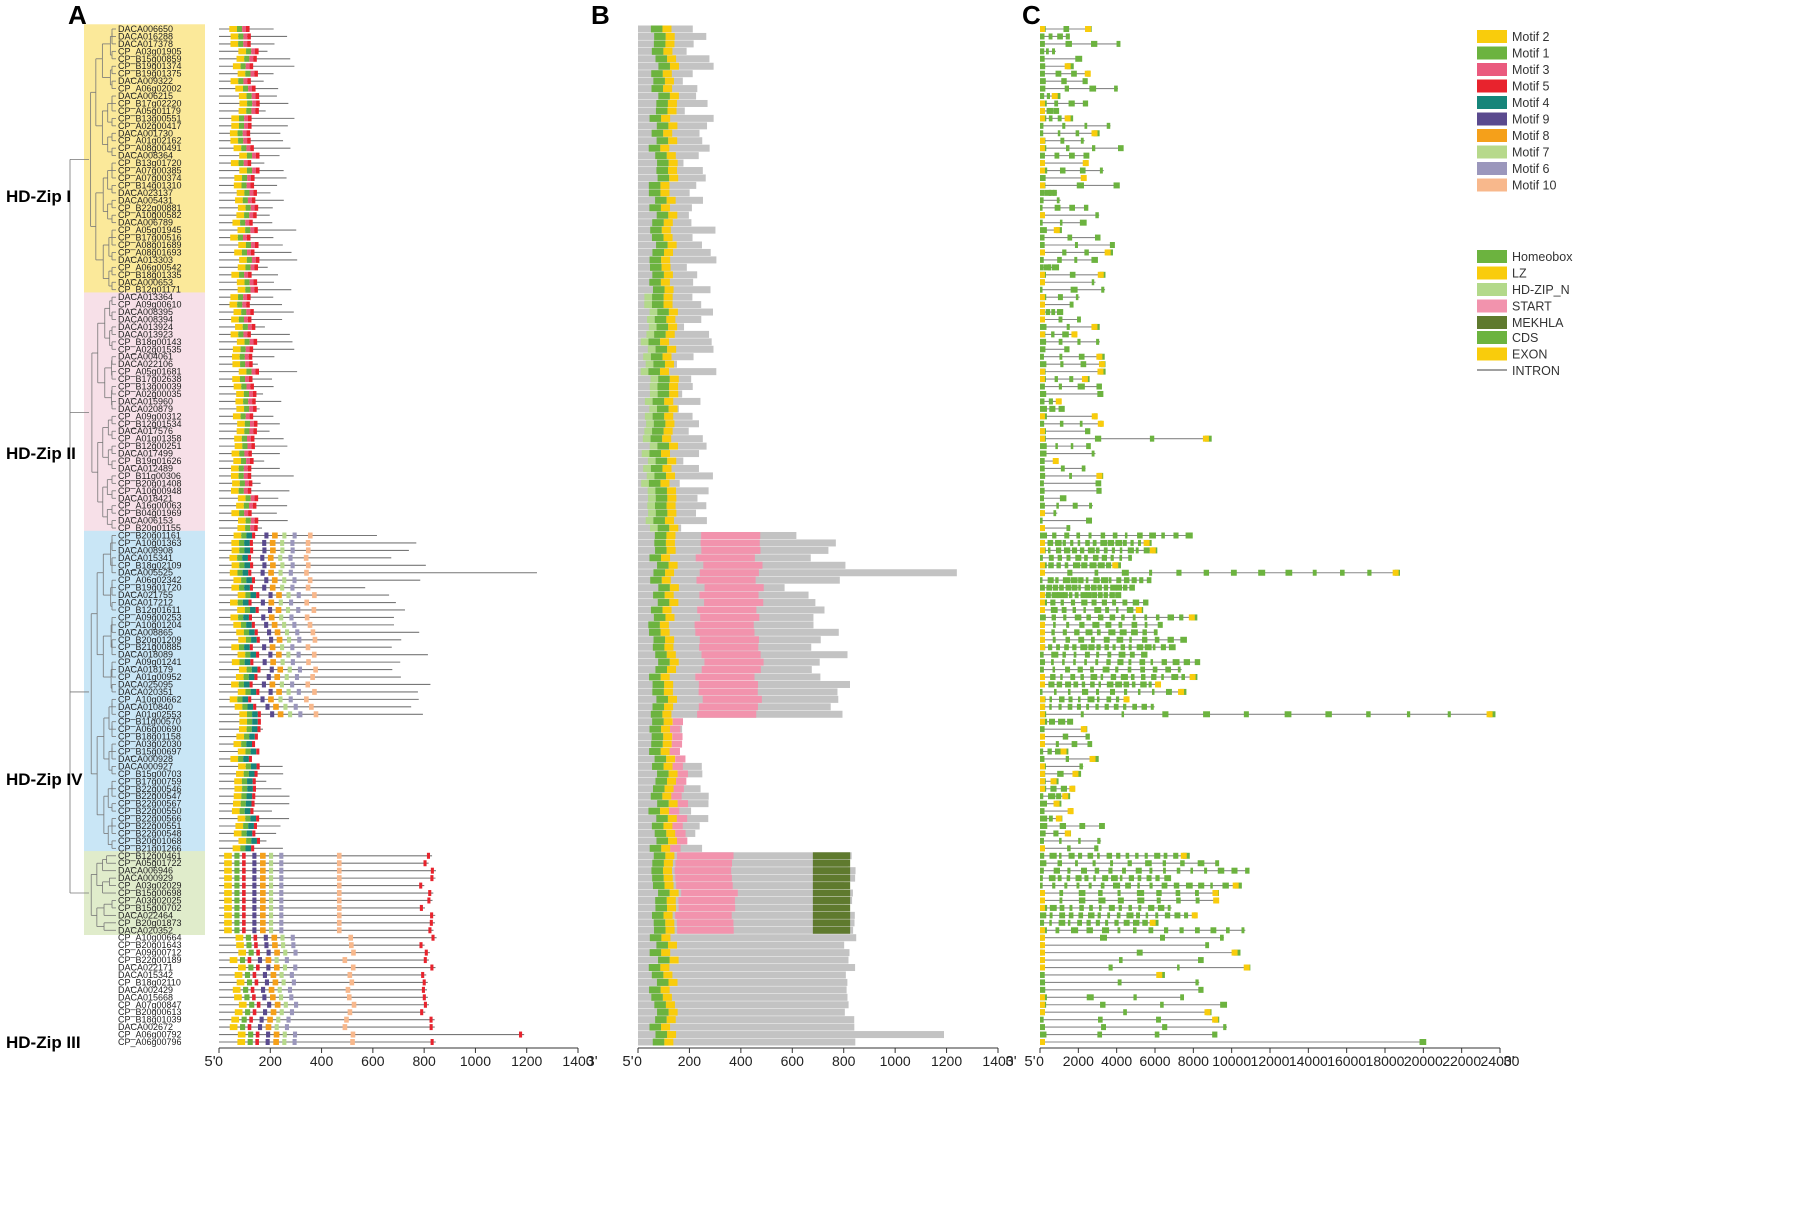 This screenshot has height=1223, width=1795. What do you see at coordinates (743, 997) in the screenshot?
I see `protein-bar` at bounding box center [743, 997].